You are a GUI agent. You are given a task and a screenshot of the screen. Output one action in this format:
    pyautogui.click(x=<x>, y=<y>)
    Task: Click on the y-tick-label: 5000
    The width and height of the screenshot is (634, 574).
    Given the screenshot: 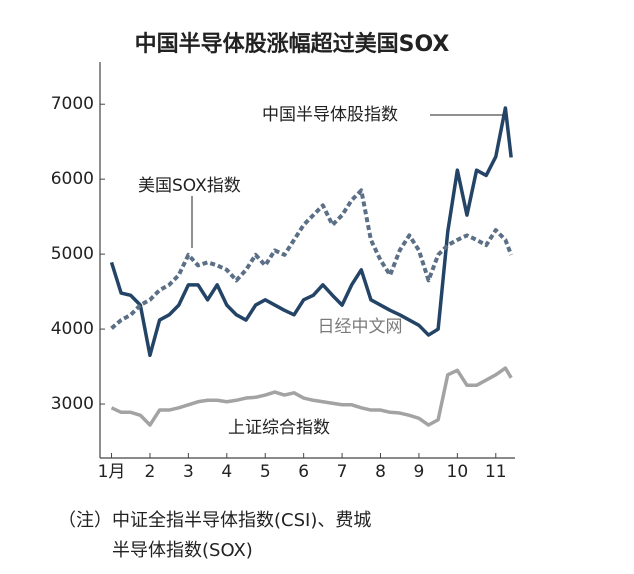 What is the action you would take?
    pyautogui.click(x=72, y=254)
    